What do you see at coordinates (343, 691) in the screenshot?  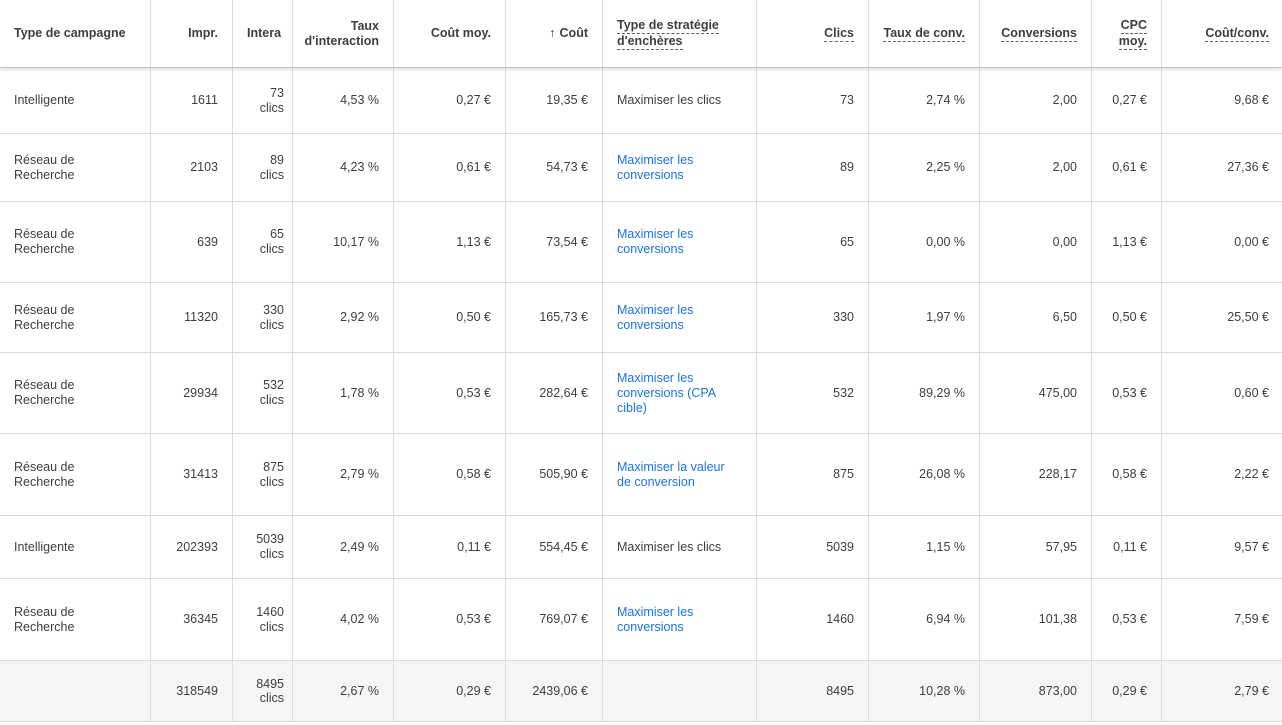 I see `total-taux: 2,67 %` at bounding box center [343, 691].